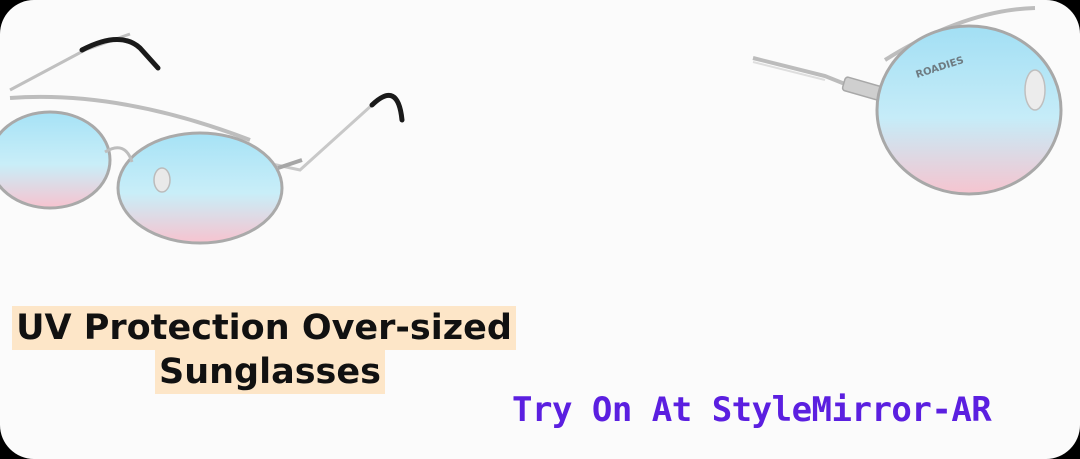 The height and width of the screenshot is (459, 1080). I want to click on product-title: UV Protection Over-sized Sunglasses, so click(270, 350).